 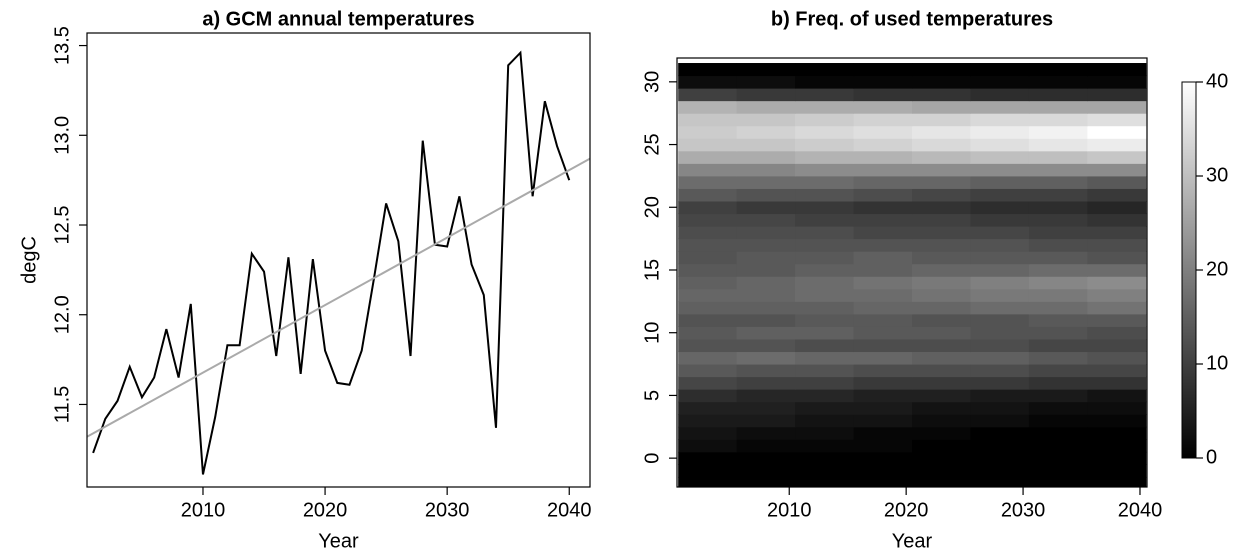 I want to click on y-tick-label: 12.5, so click(x=62, y=225).